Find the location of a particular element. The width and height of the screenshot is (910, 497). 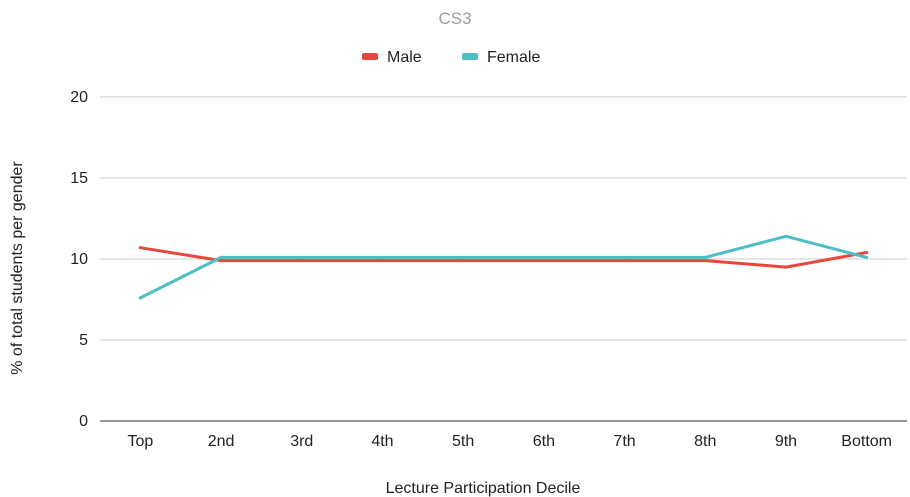

y-tick-label: 10 is located at coordinates (79, 259).